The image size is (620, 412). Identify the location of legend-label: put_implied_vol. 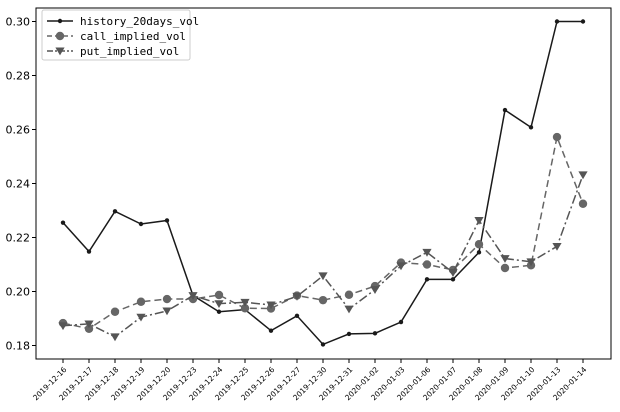
(129, 51).